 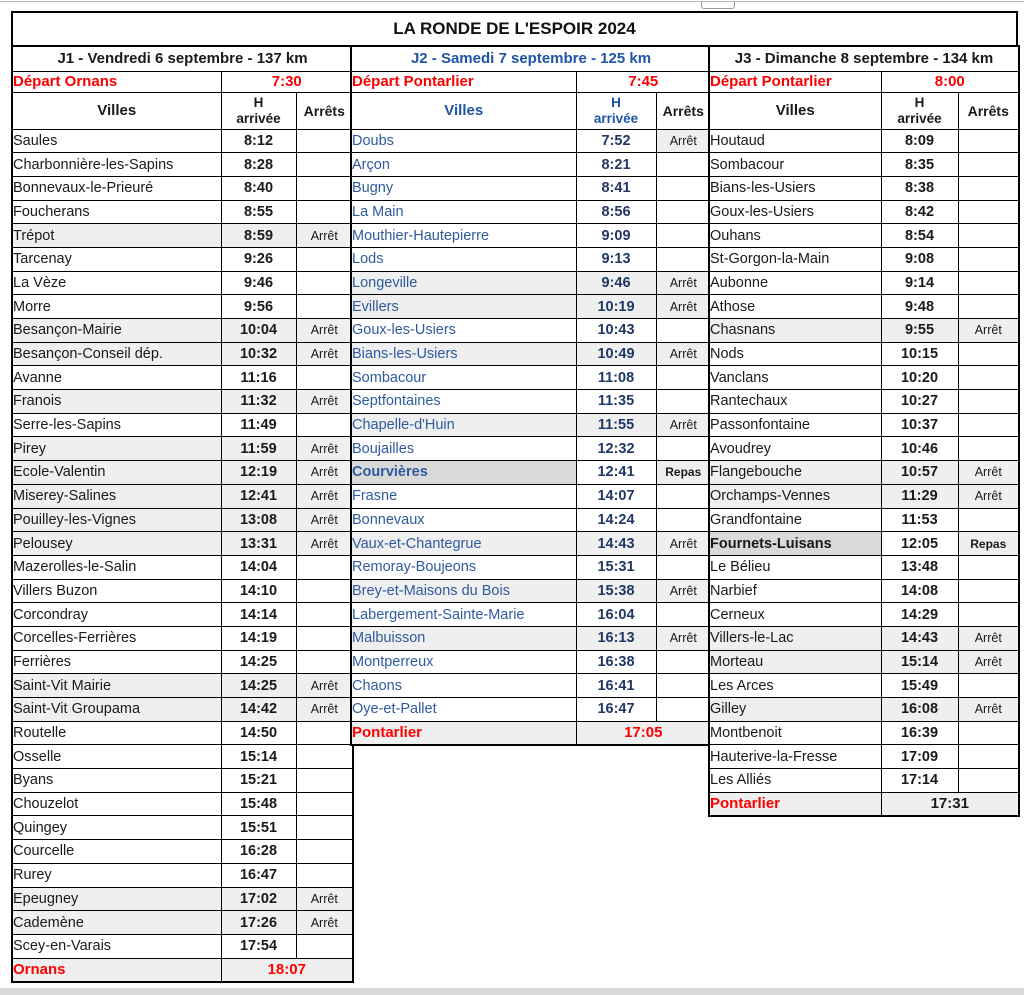 I want to click on city-row: Avanne 11:16, so click(x=182, y=378).